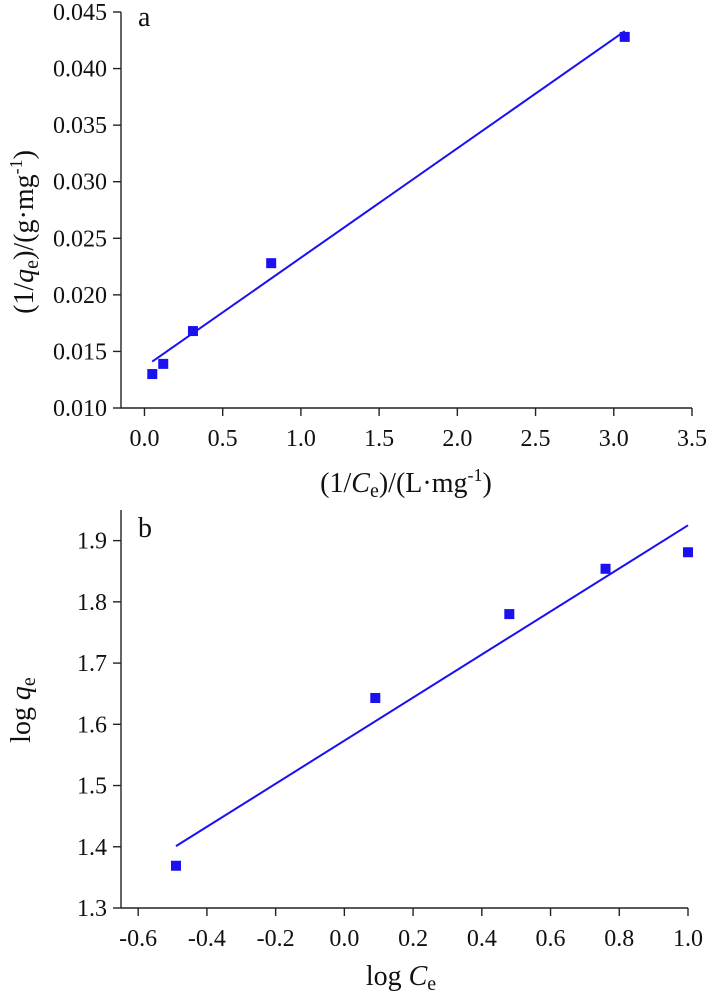 This screenshot has width=706, height=1000. I want to click on panel-b-x-tick-label: 1.0, so click(688, 939).